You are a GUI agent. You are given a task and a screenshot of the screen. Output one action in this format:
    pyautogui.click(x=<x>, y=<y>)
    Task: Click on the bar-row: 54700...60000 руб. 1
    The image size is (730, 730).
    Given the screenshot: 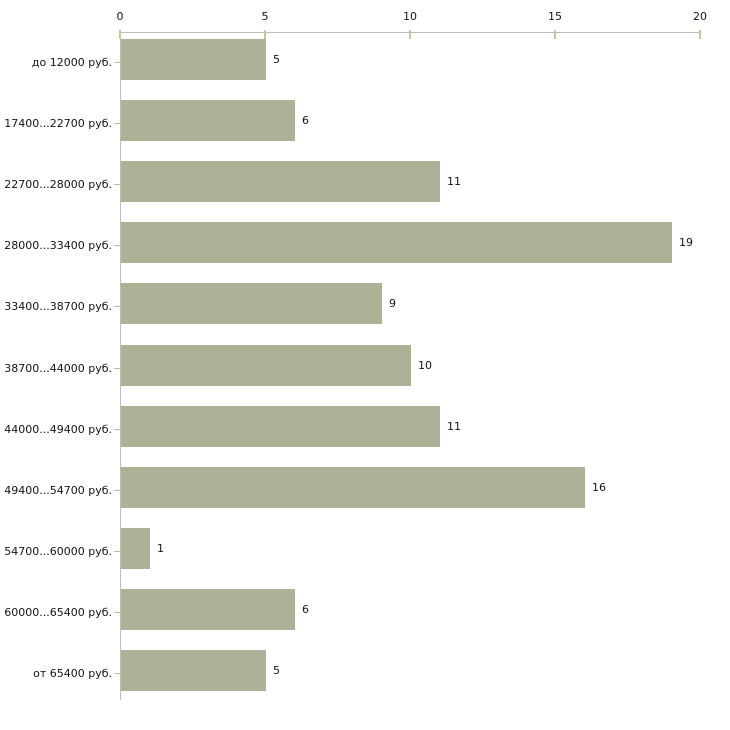 What is the action you would take?
    pyautogui.click(x=365, y=551)
    